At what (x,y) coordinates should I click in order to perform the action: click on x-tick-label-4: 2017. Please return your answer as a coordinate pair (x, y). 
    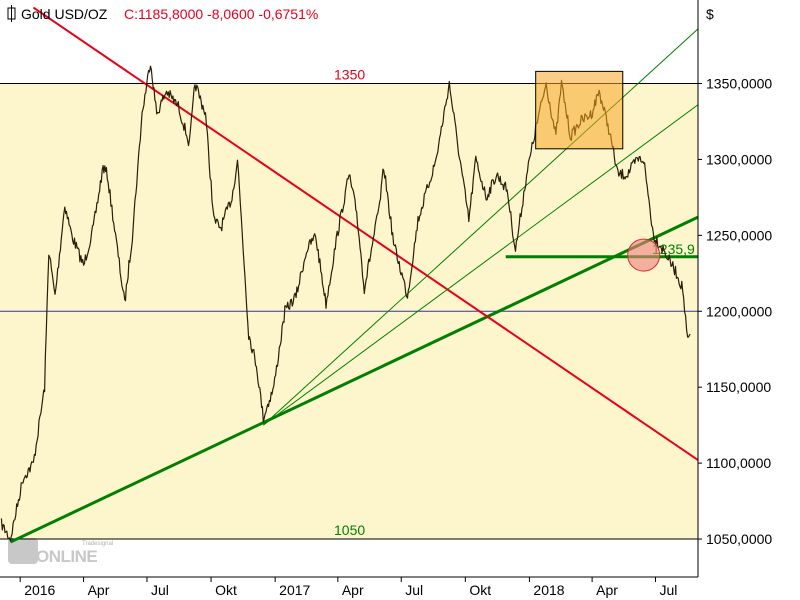
    Looking at the image, I should click on (294, 590).